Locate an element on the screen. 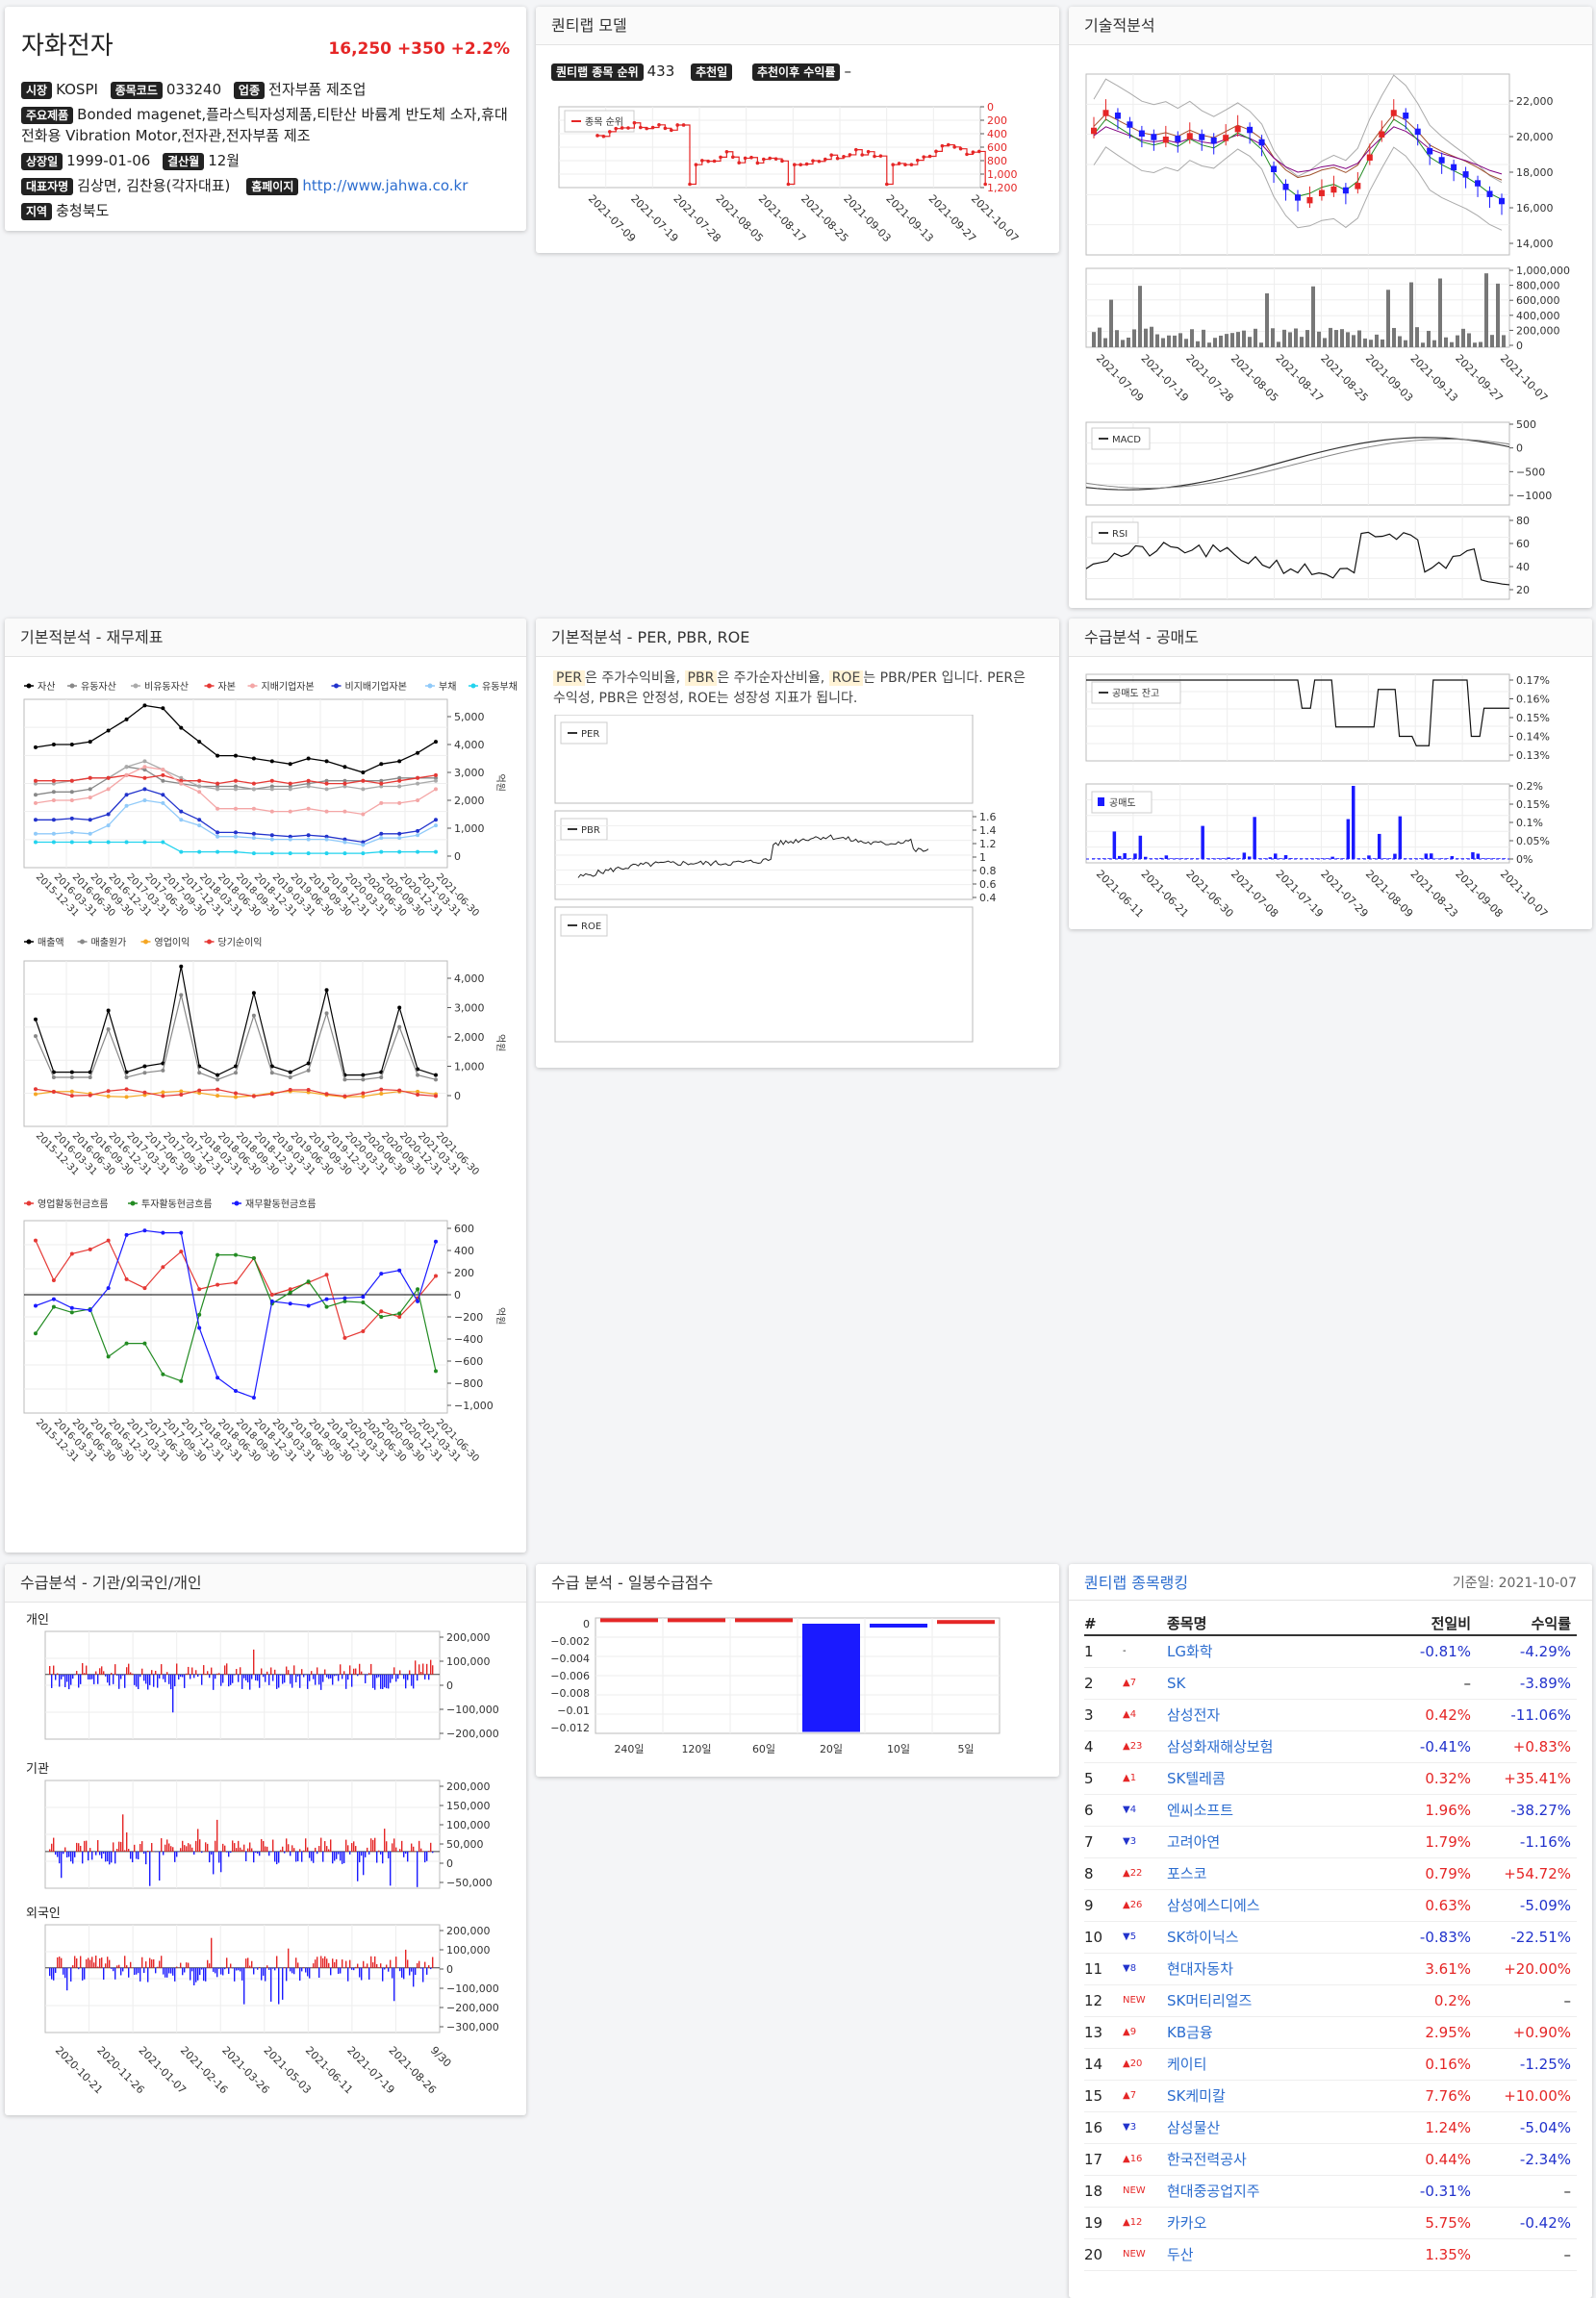 The image size is (1596, 2298). ranking-row: 20 NEW 두산 1.35% – is located at coordinates (1330, 2254).